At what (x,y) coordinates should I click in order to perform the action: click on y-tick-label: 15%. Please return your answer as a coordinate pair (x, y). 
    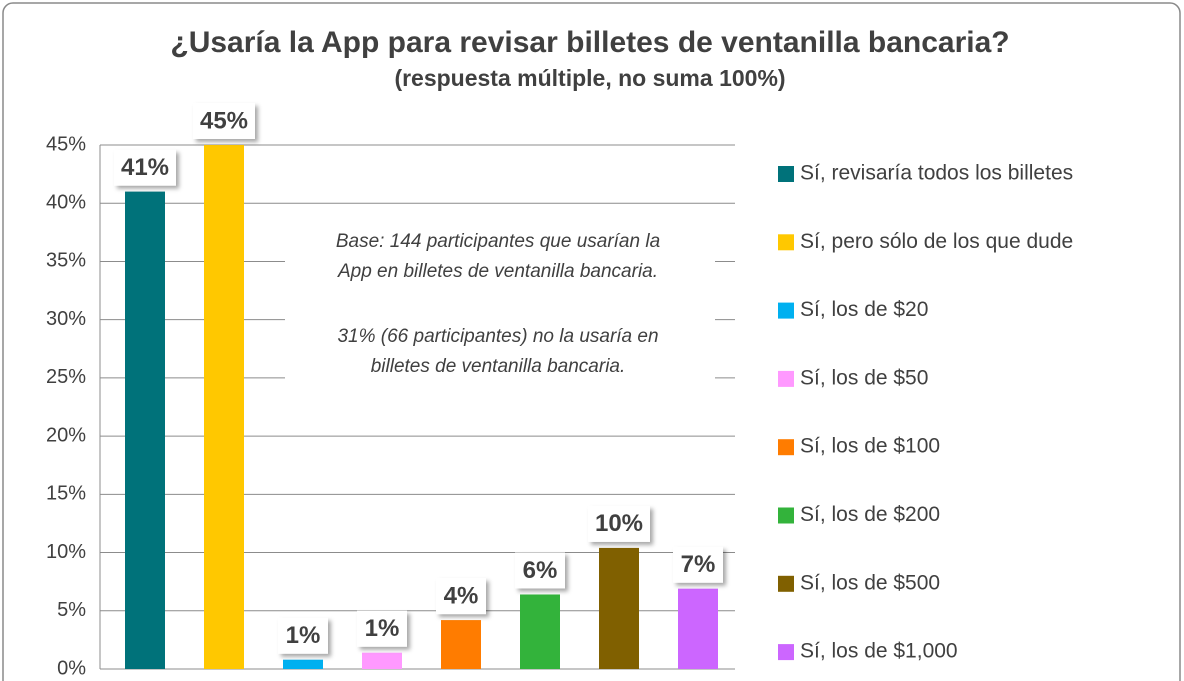
    Looking at the image, I should click on (66, 494).